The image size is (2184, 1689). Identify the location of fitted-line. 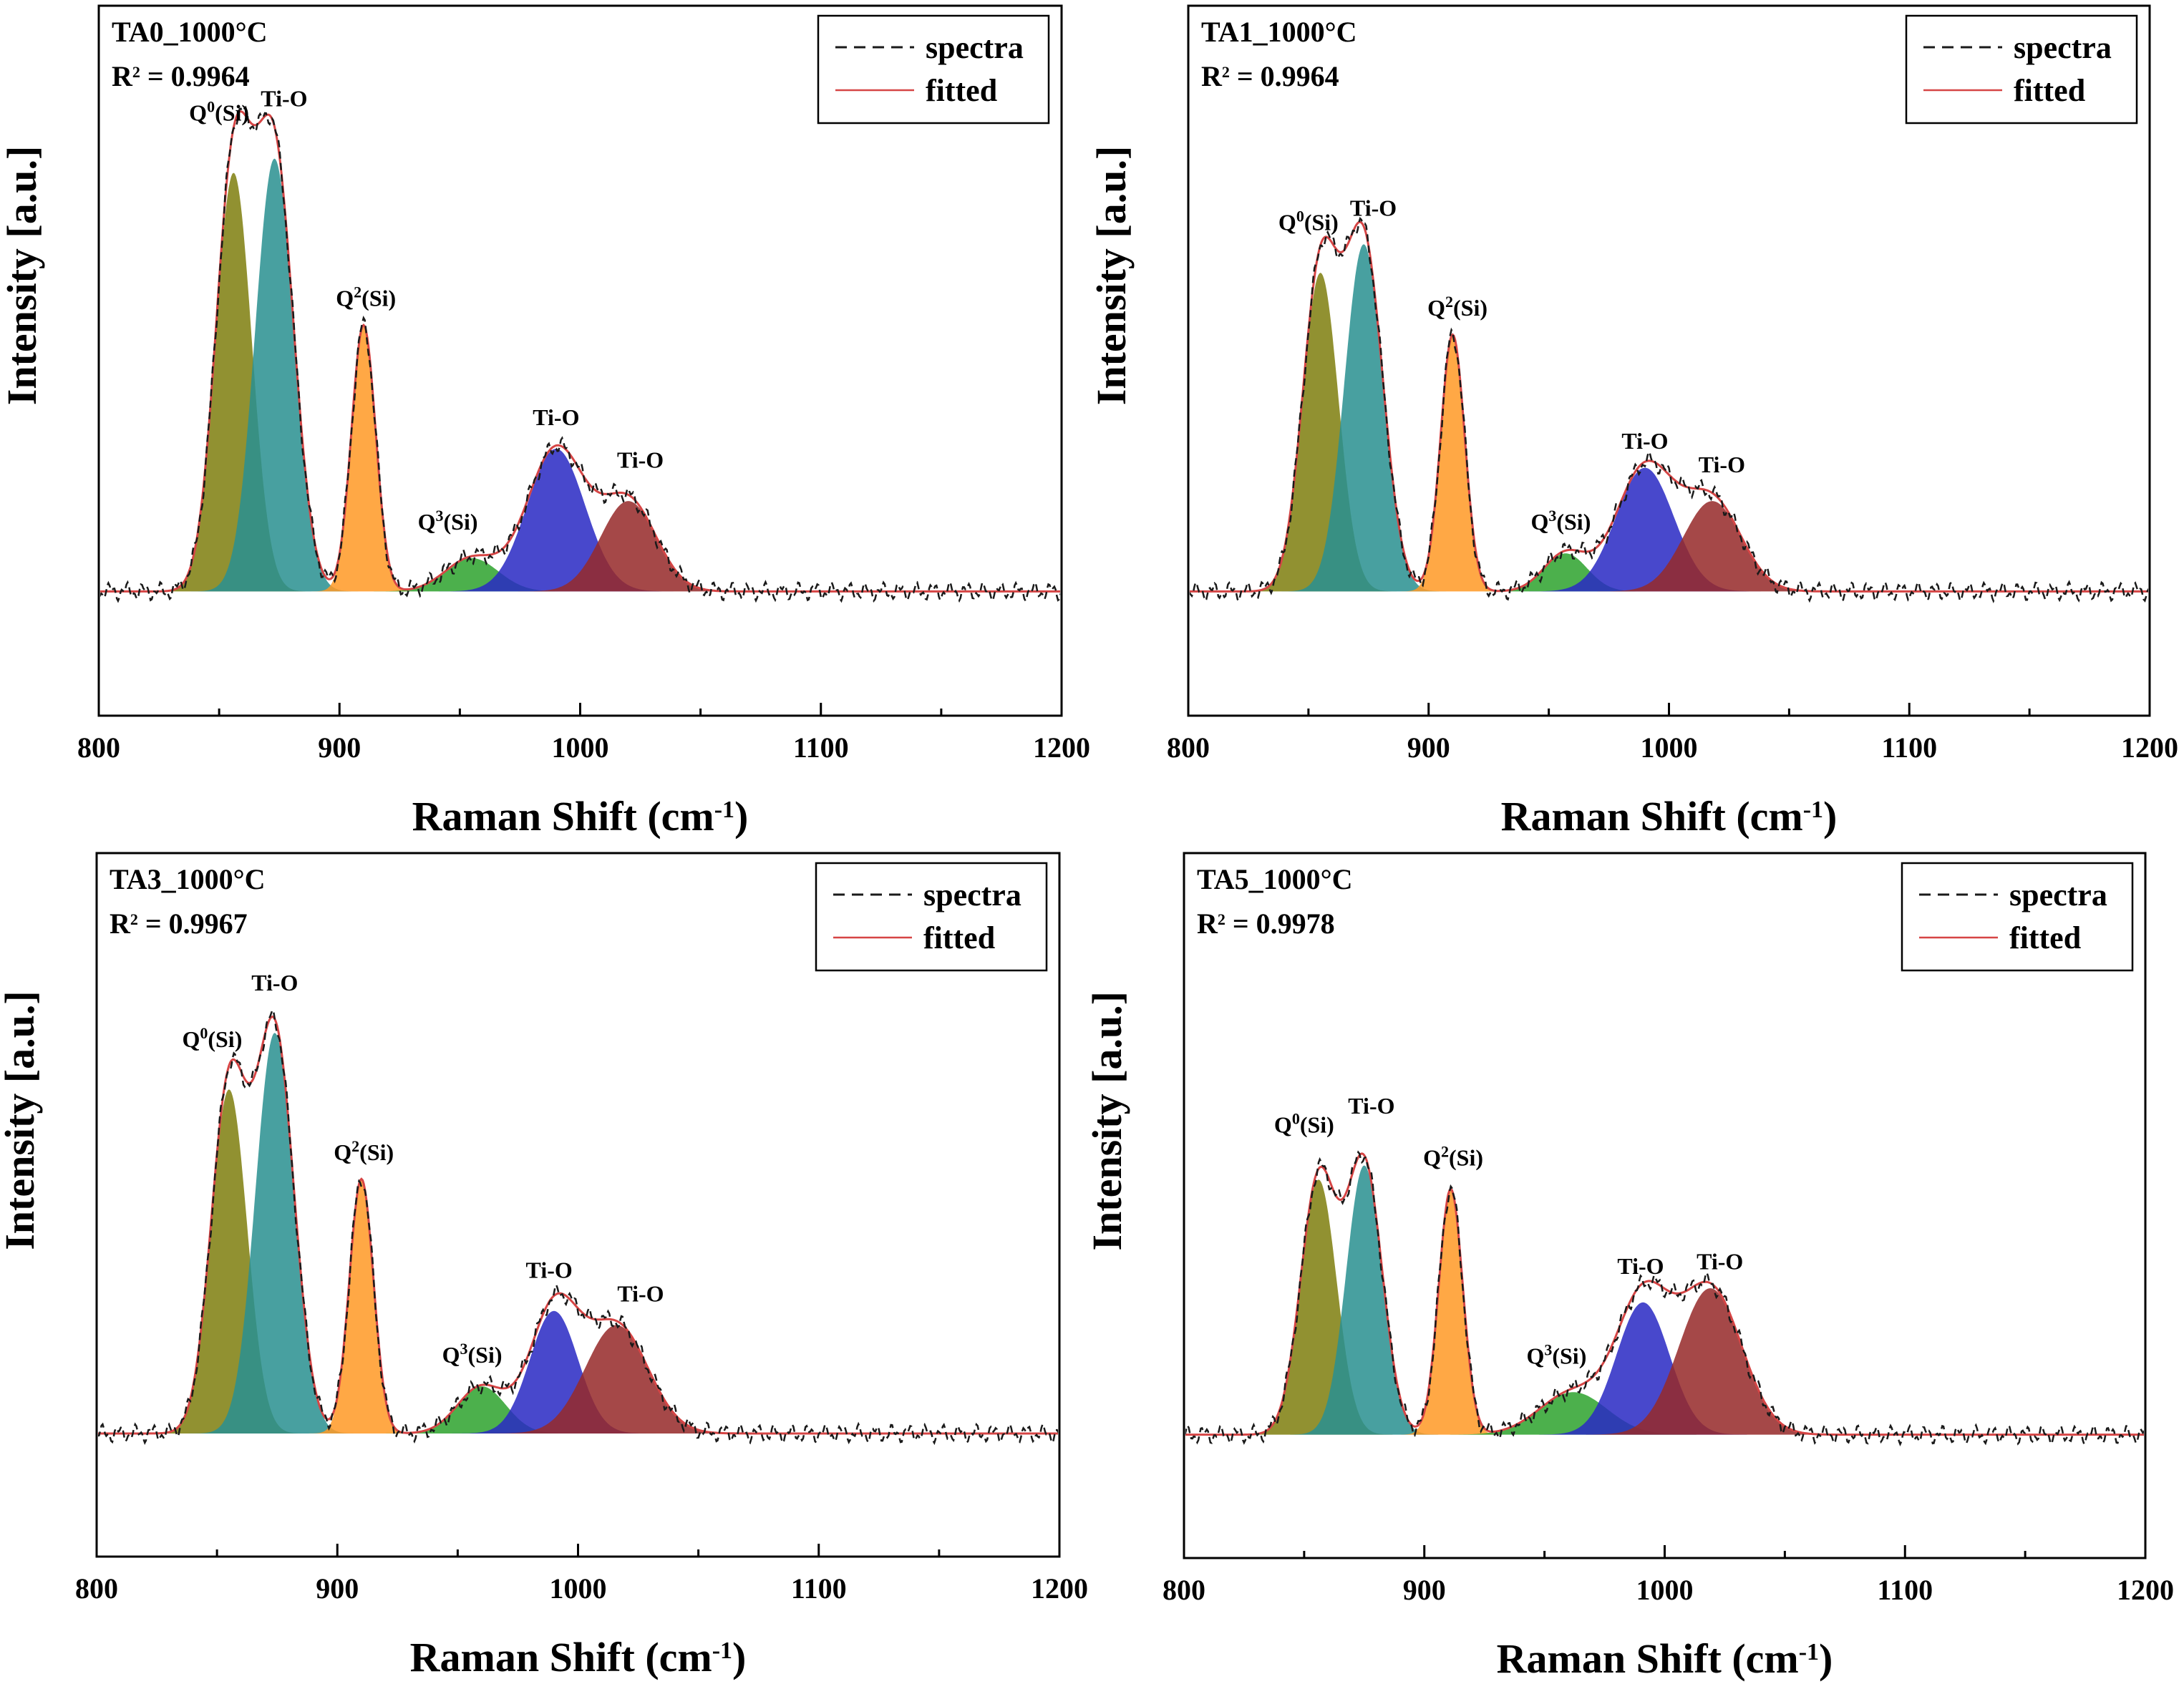
(1669, 406).